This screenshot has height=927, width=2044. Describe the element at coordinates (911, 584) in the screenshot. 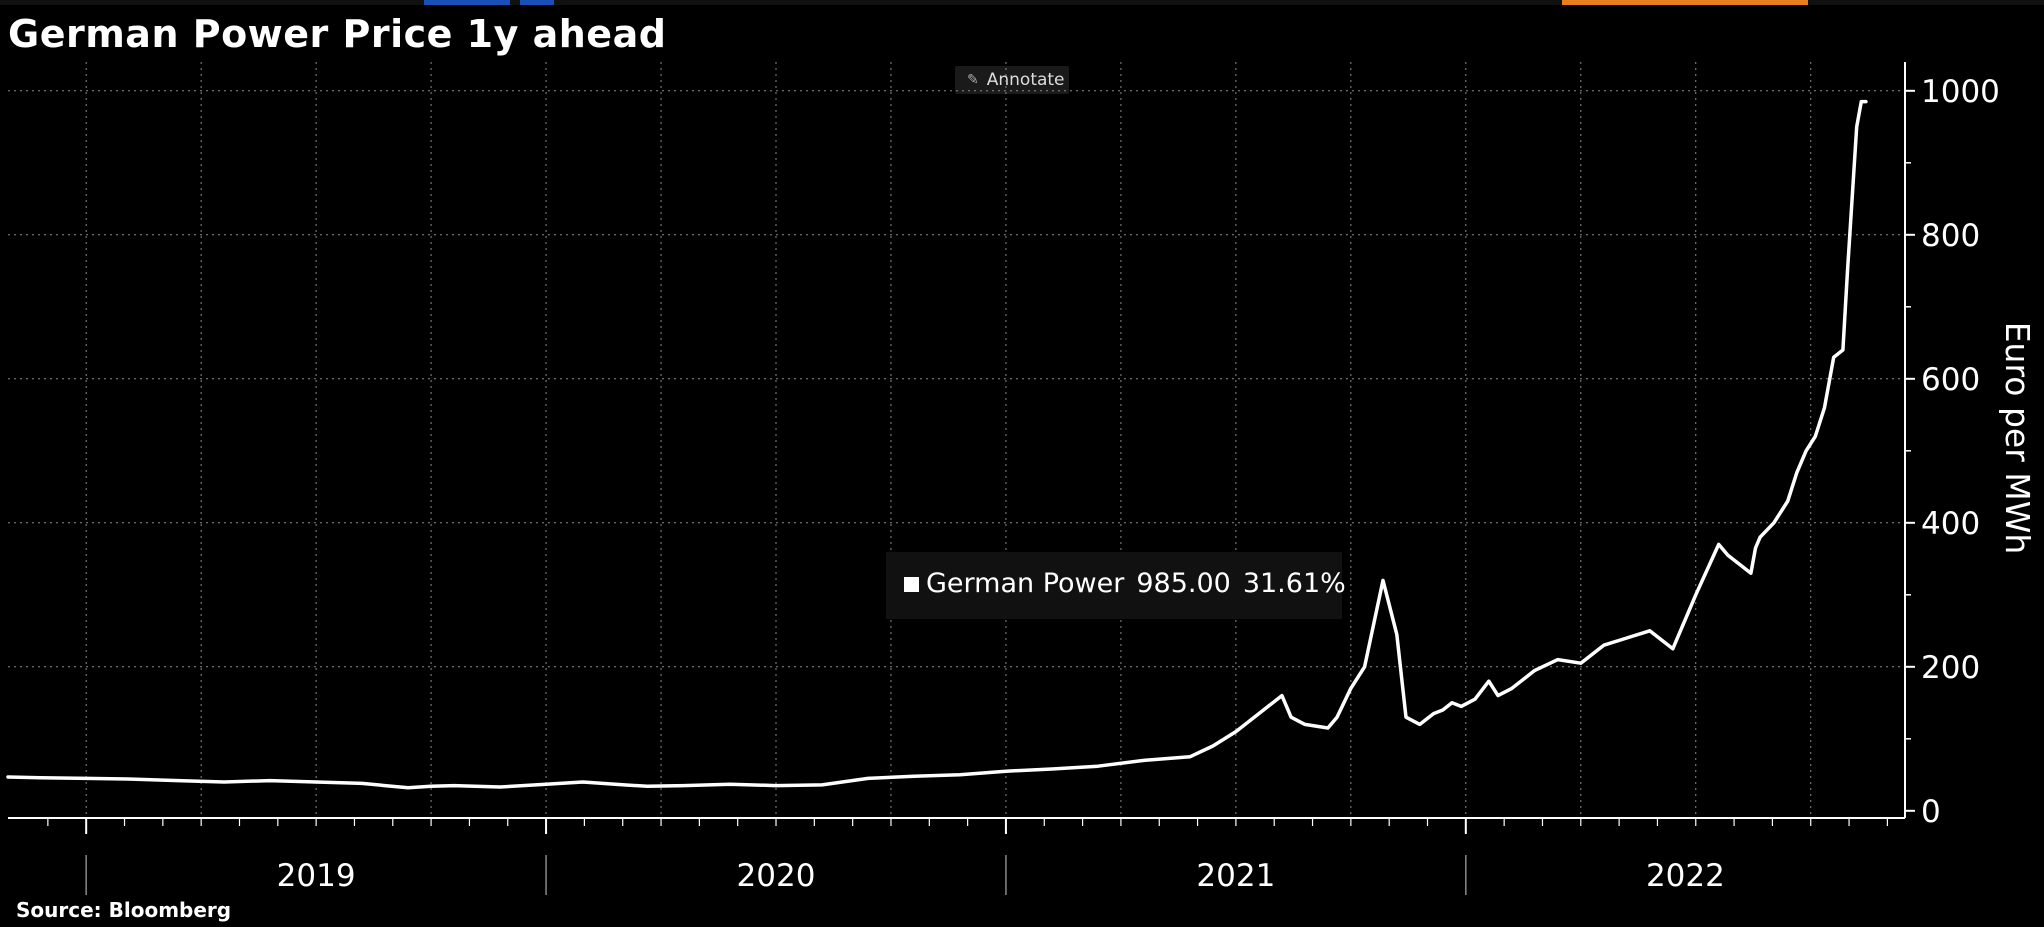

I see `legend-swatch` at that location.